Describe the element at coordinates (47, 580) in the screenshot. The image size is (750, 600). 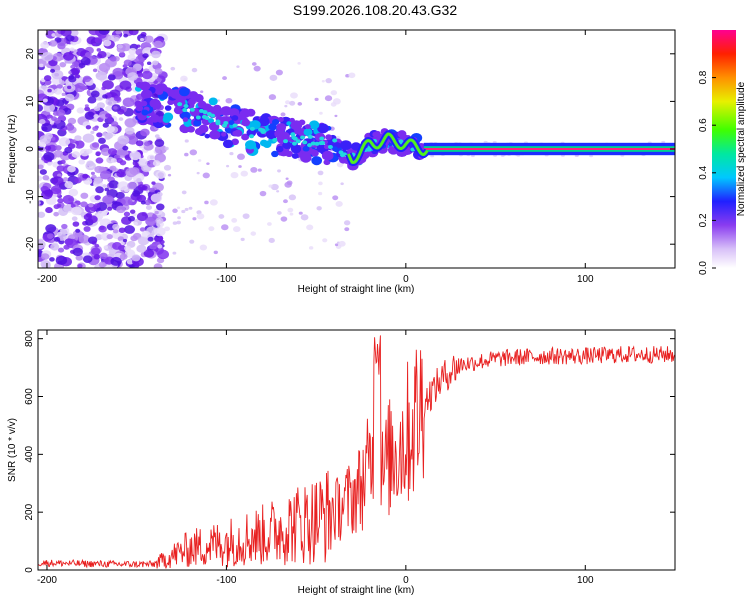
I see `snr-x-tick-label: -200` at that location.